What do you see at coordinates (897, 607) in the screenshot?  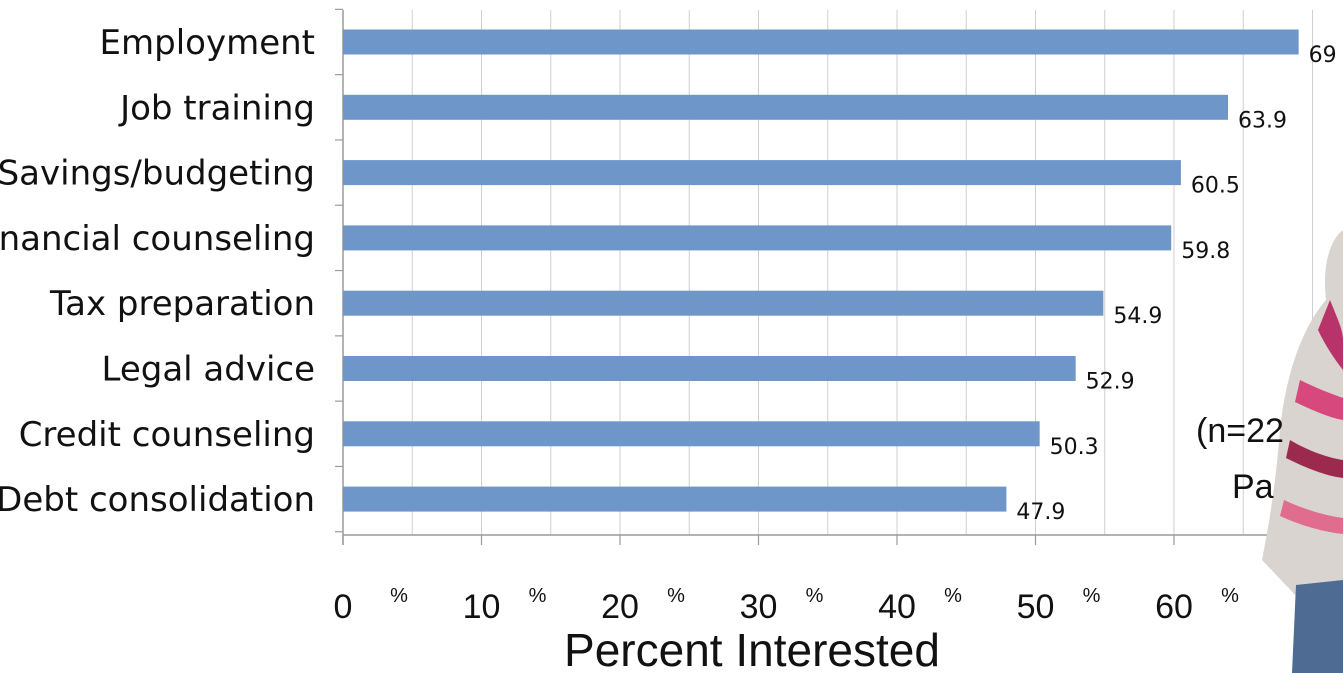 I see `x-tick-label: 40` at bounding box center [897, 607].